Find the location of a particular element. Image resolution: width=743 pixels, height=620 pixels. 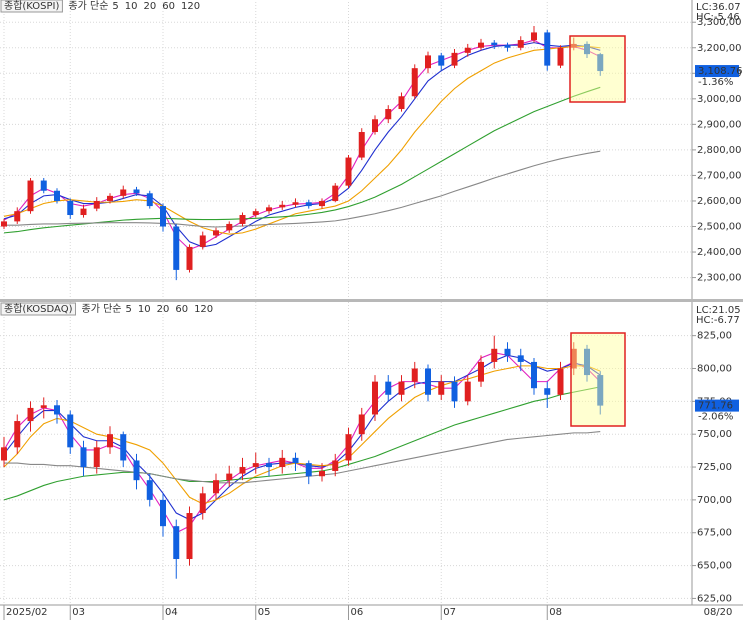

y-tick-label: 3,000,00 is located at coordinates (719, 99).